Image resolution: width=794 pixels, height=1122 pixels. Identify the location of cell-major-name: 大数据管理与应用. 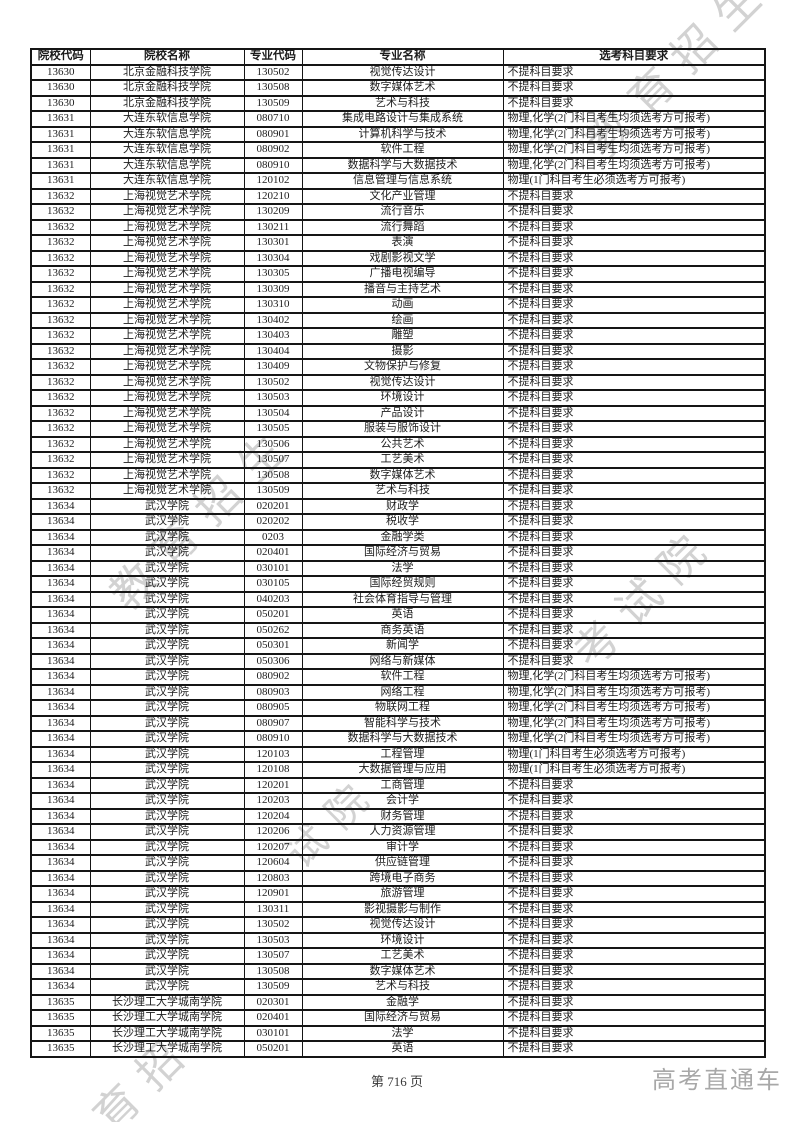
(402, 770).